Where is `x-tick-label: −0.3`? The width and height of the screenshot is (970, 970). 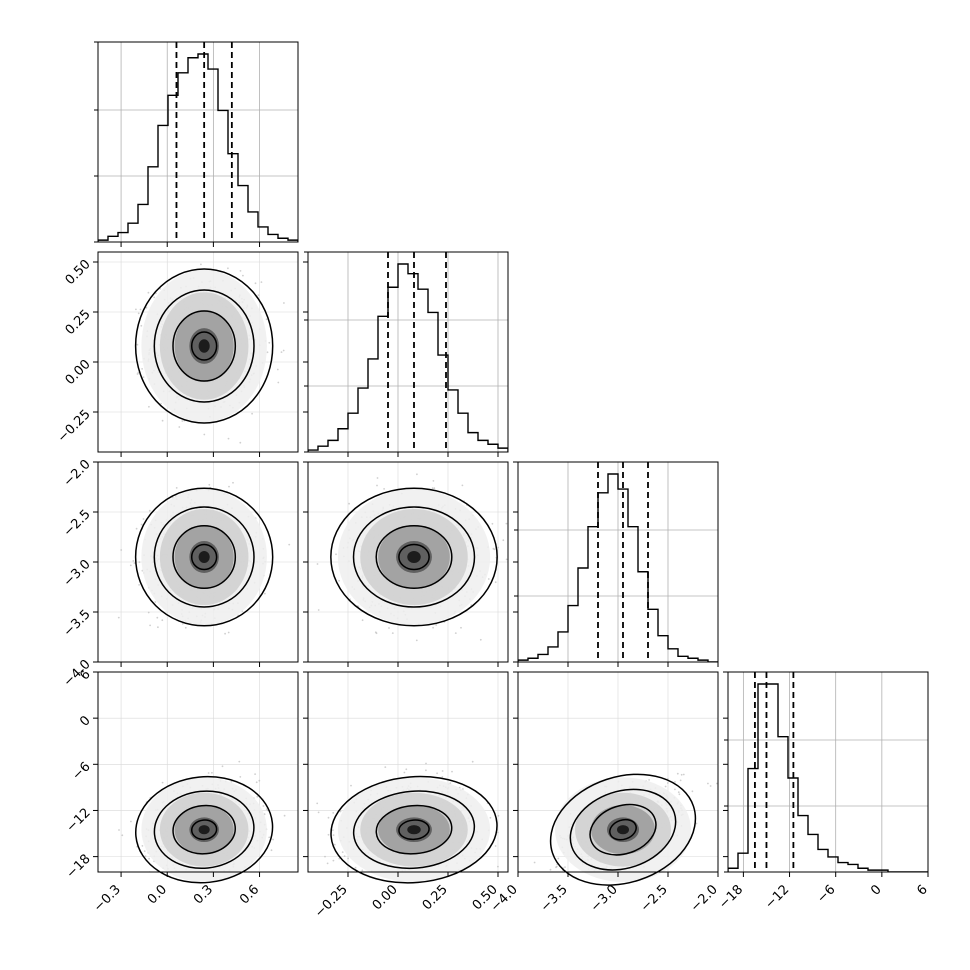 x-tick-label: −0.3 is located at coordinates (107, 898).